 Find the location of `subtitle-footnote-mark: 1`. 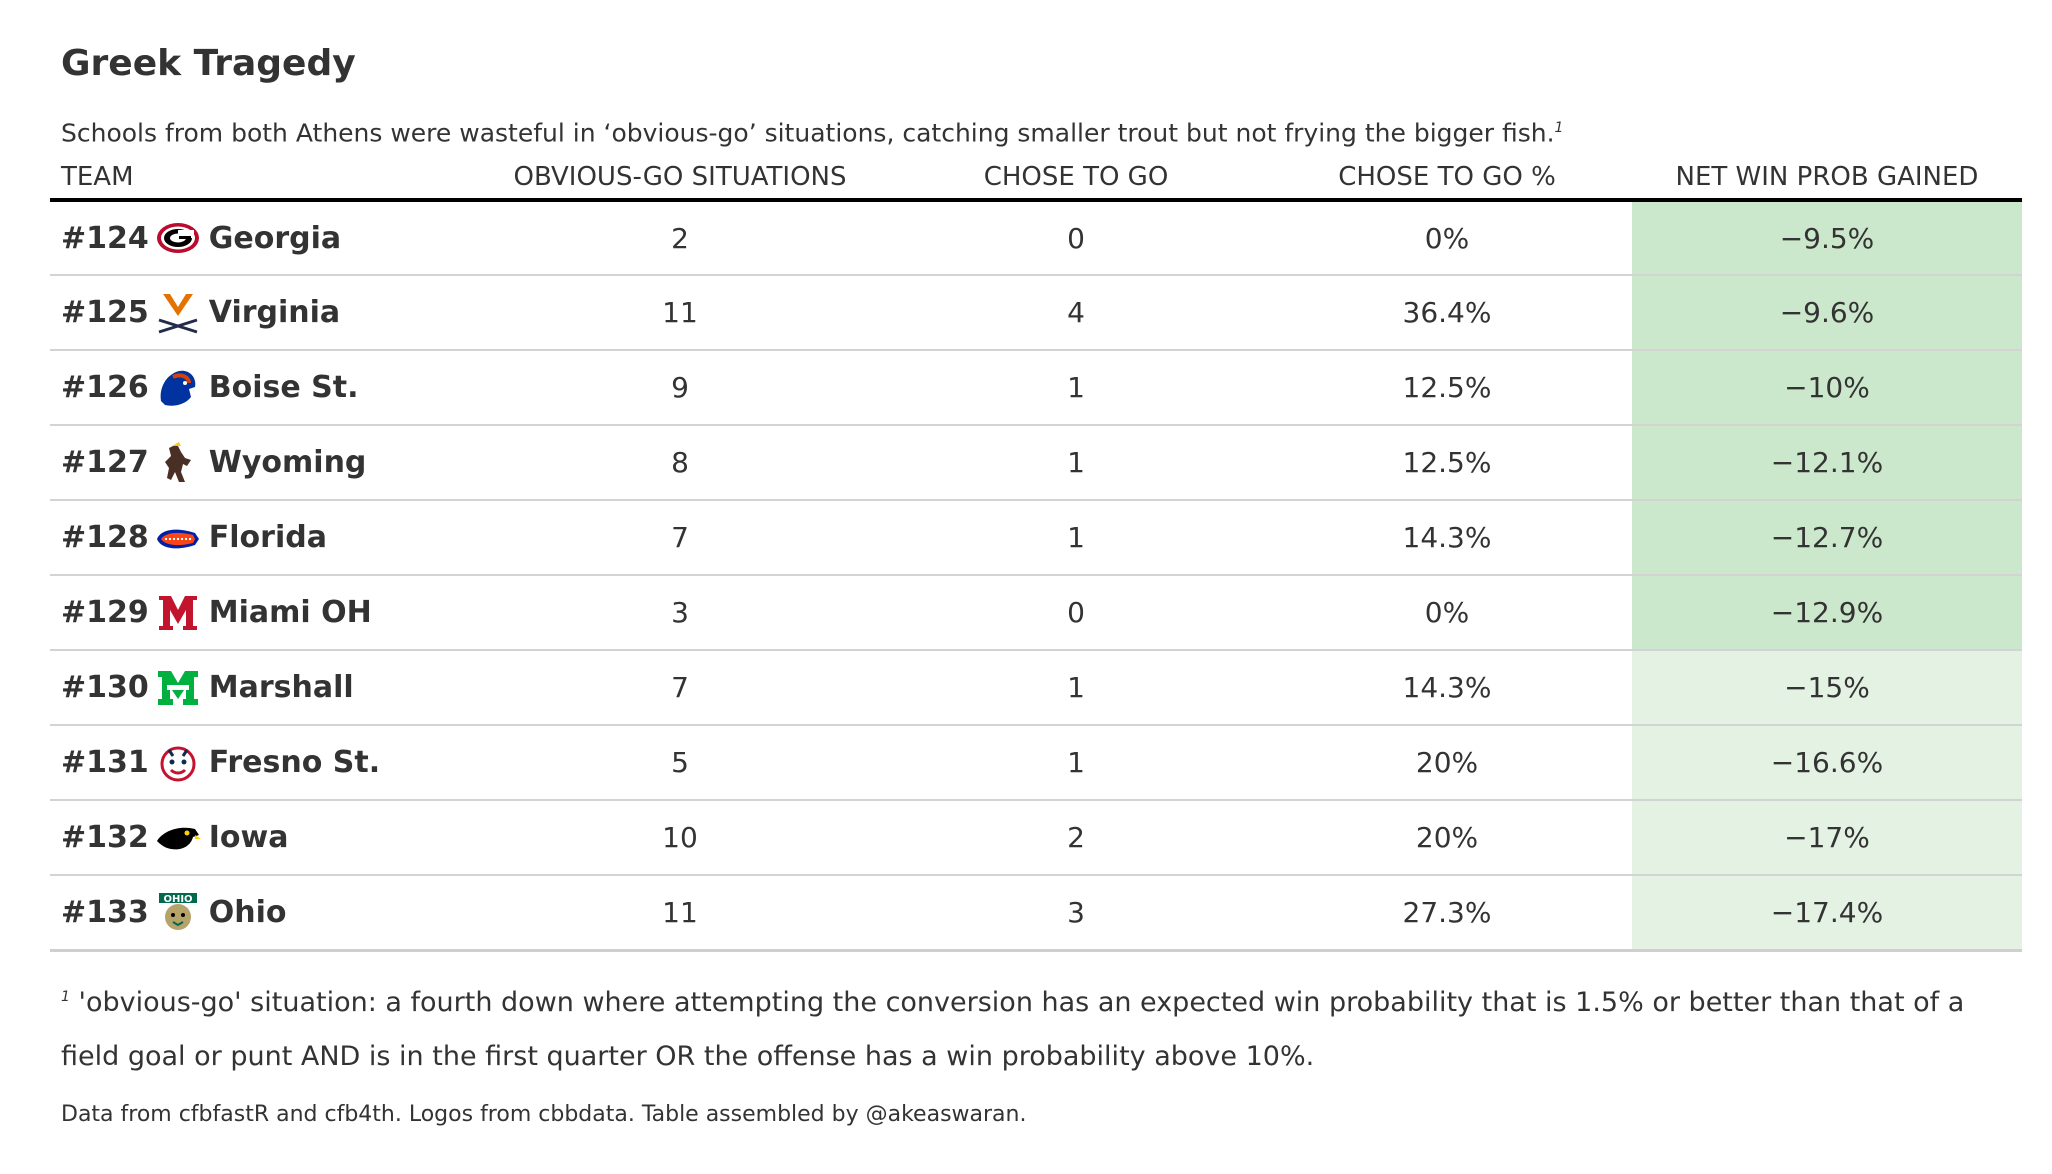

subtitle-footnote-mark: 1 is located at coordinates (1559, 128).